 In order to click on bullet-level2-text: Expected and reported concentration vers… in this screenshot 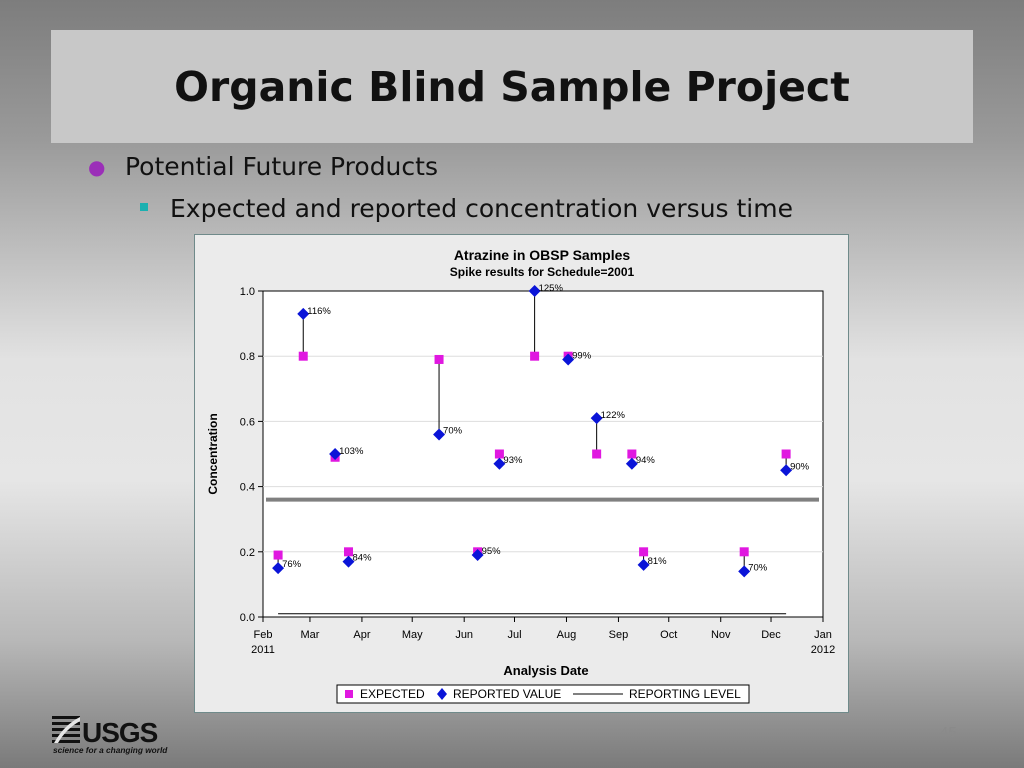, I will do `click(481, 208)`.